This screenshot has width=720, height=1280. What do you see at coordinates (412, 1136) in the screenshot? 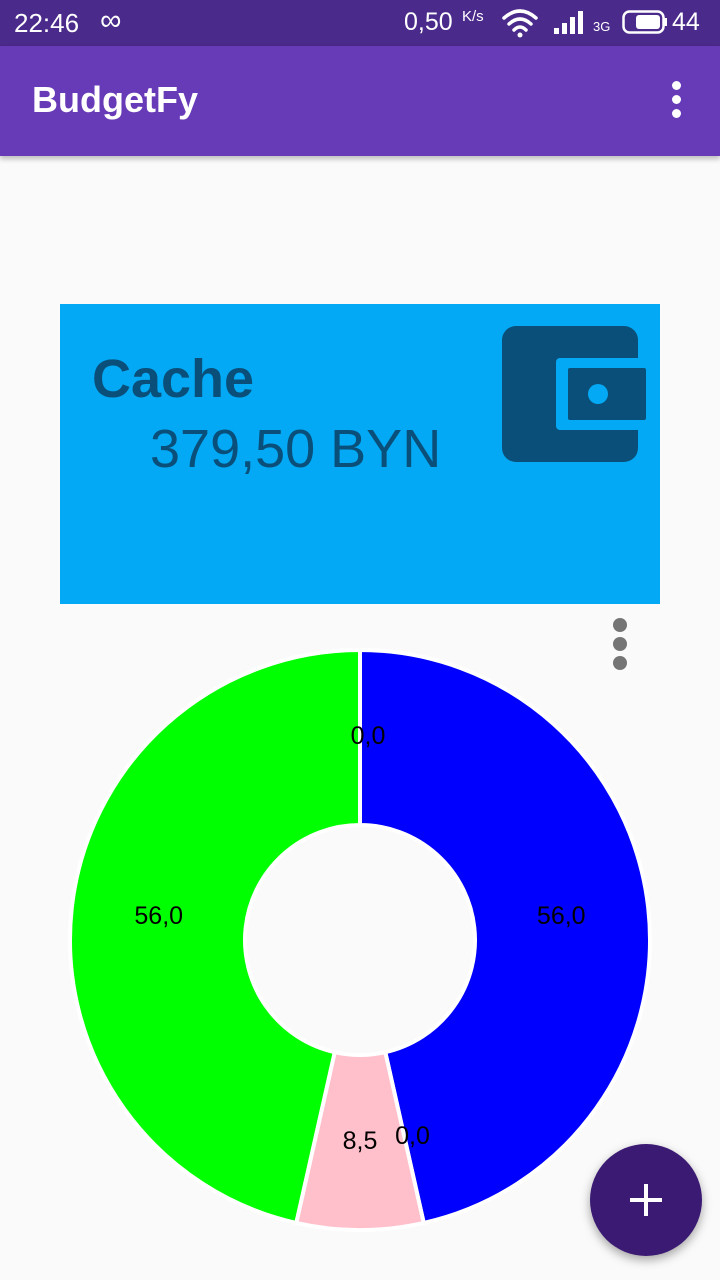
I see `chart-slice-label-1: 0,0` at bounding box center [412, 1136].